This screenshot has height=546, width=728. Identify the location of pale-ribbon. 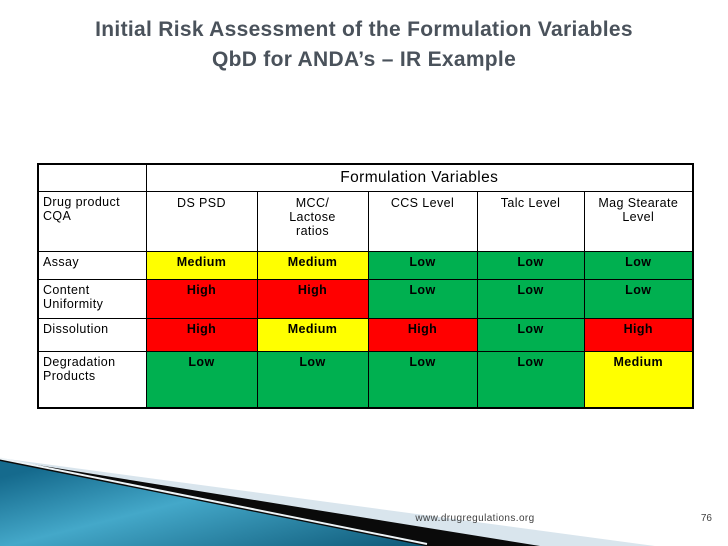
(327, 502).